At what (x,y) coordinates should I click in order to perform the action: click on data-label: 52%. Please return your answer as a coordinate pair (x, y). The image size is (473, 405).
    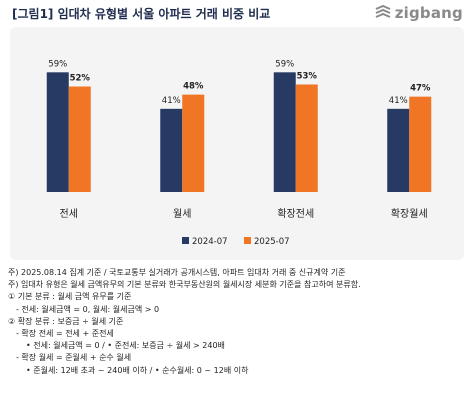
    Looking at the image, I should click on (80, 79).